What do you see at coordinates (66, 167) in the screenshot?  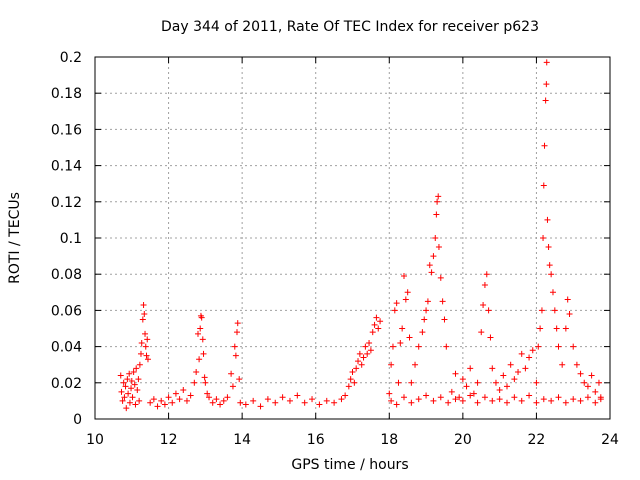 I see `y-tick-label: 0.14` at bounding box center [66, 167].